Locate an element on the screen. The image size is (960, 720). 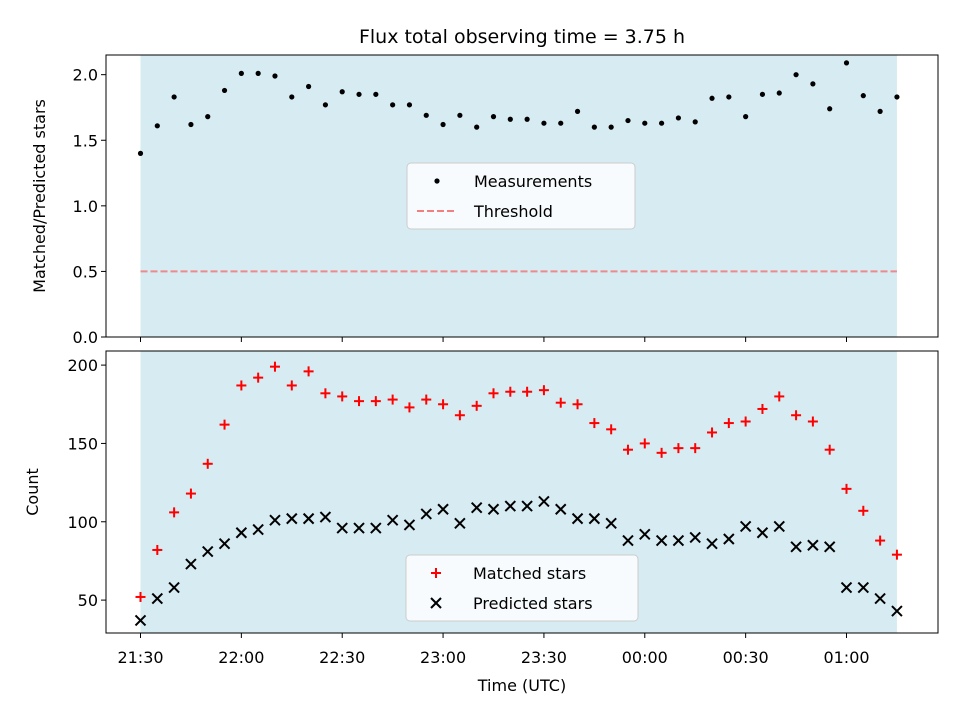
count-x-tick-label: 23:00 is located at coordinates (443, 657).